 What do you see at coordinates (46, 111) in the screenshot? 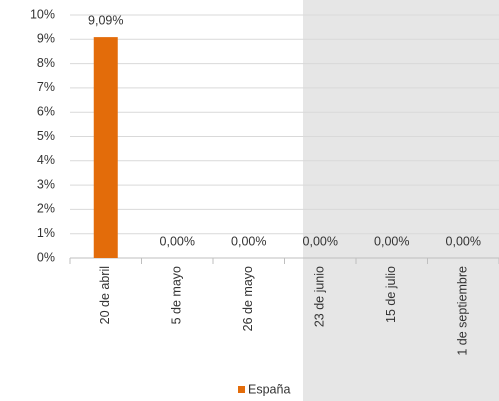
I see `y-tick-label: 6%` at bounding box center [46, 111].